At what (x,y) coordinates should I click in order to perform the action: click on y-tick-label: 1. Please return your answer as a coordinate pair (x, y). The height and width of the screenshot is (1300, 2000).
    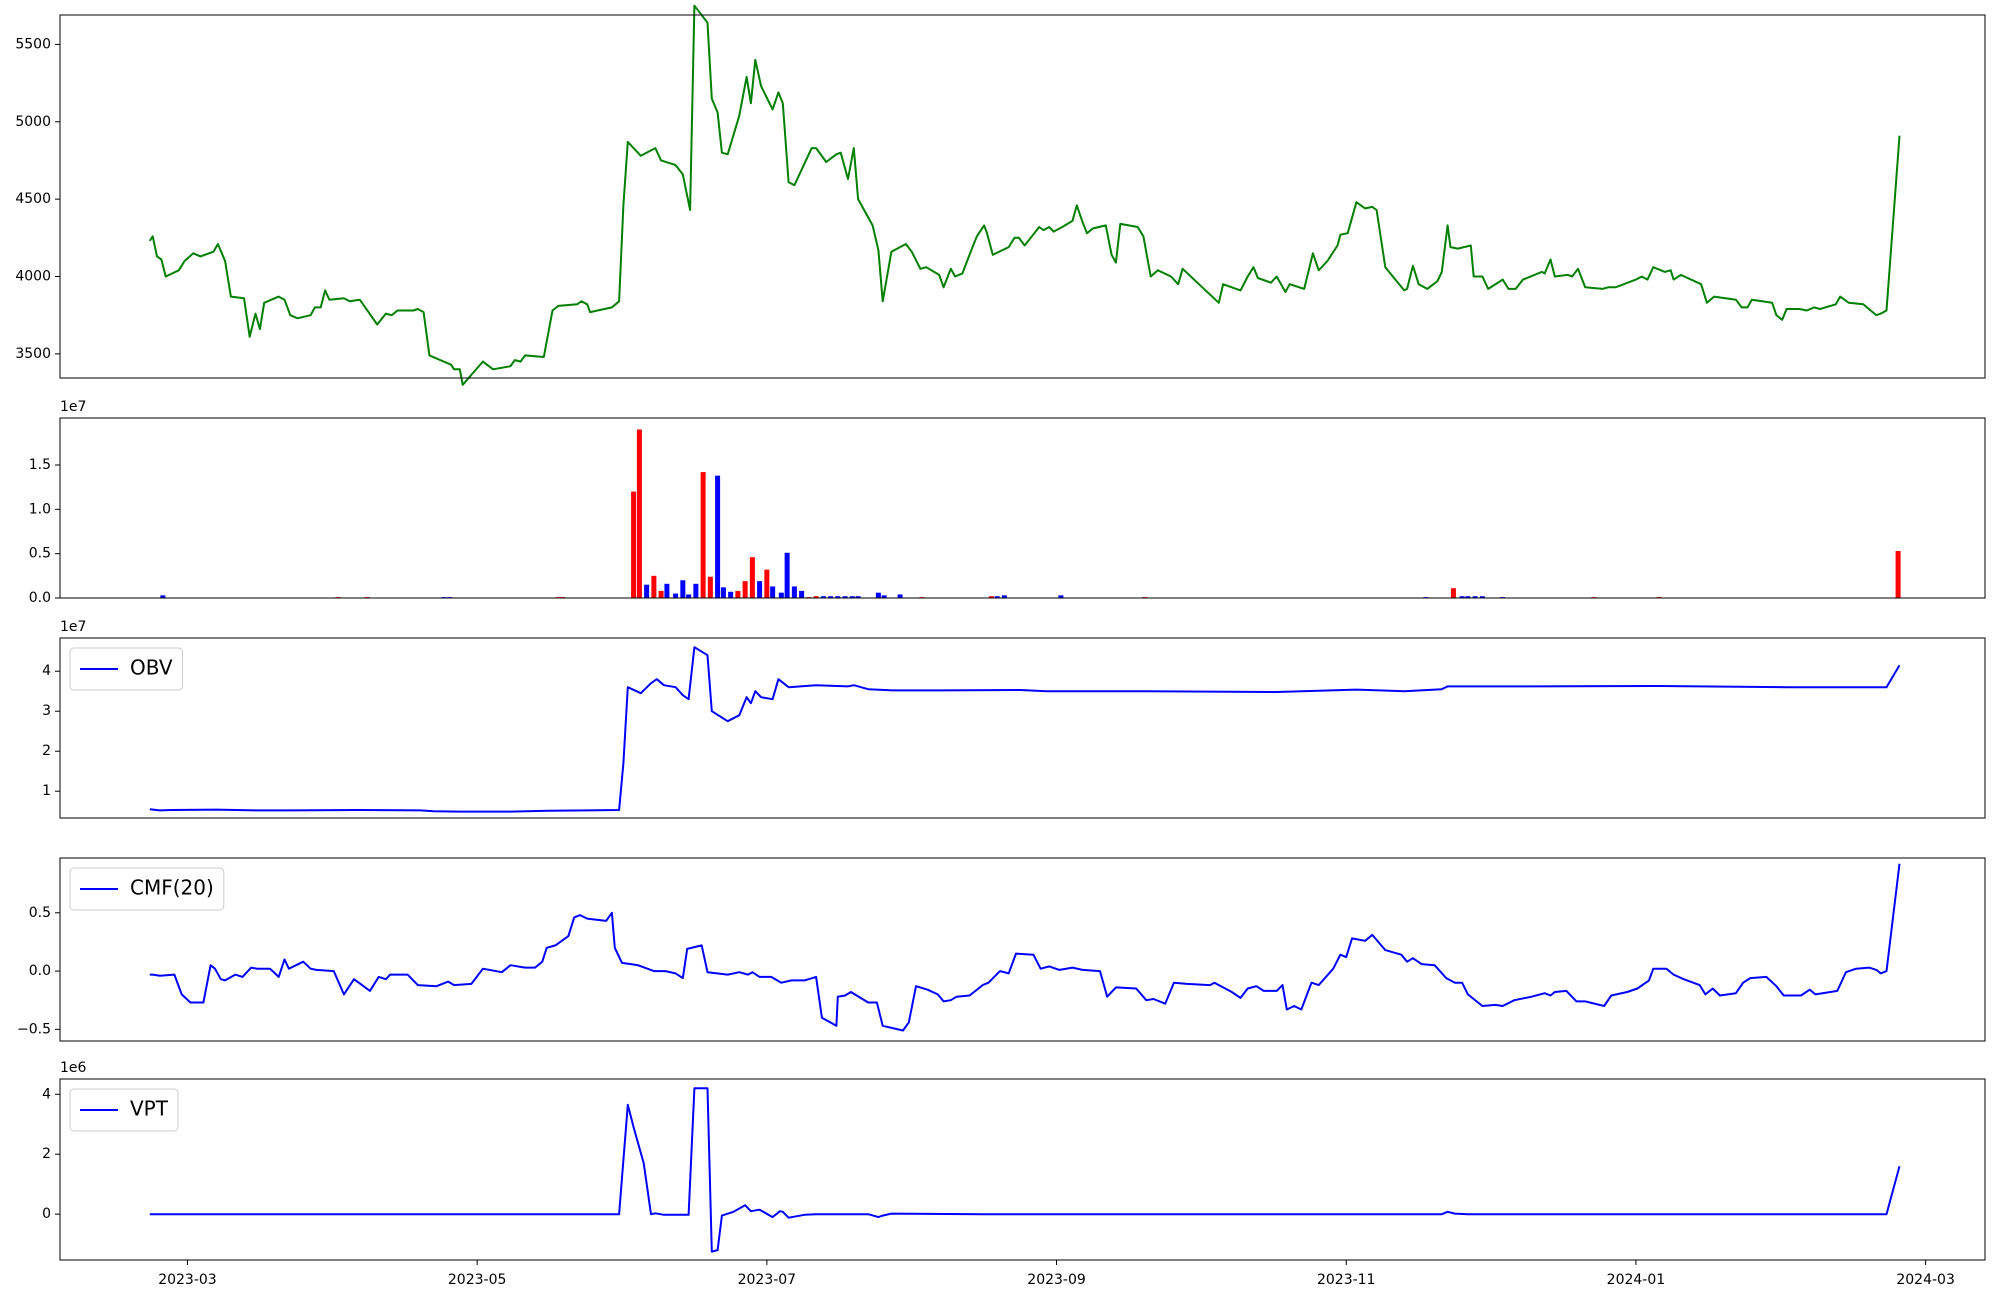
    Looking at the image, I should click on (46, 791).